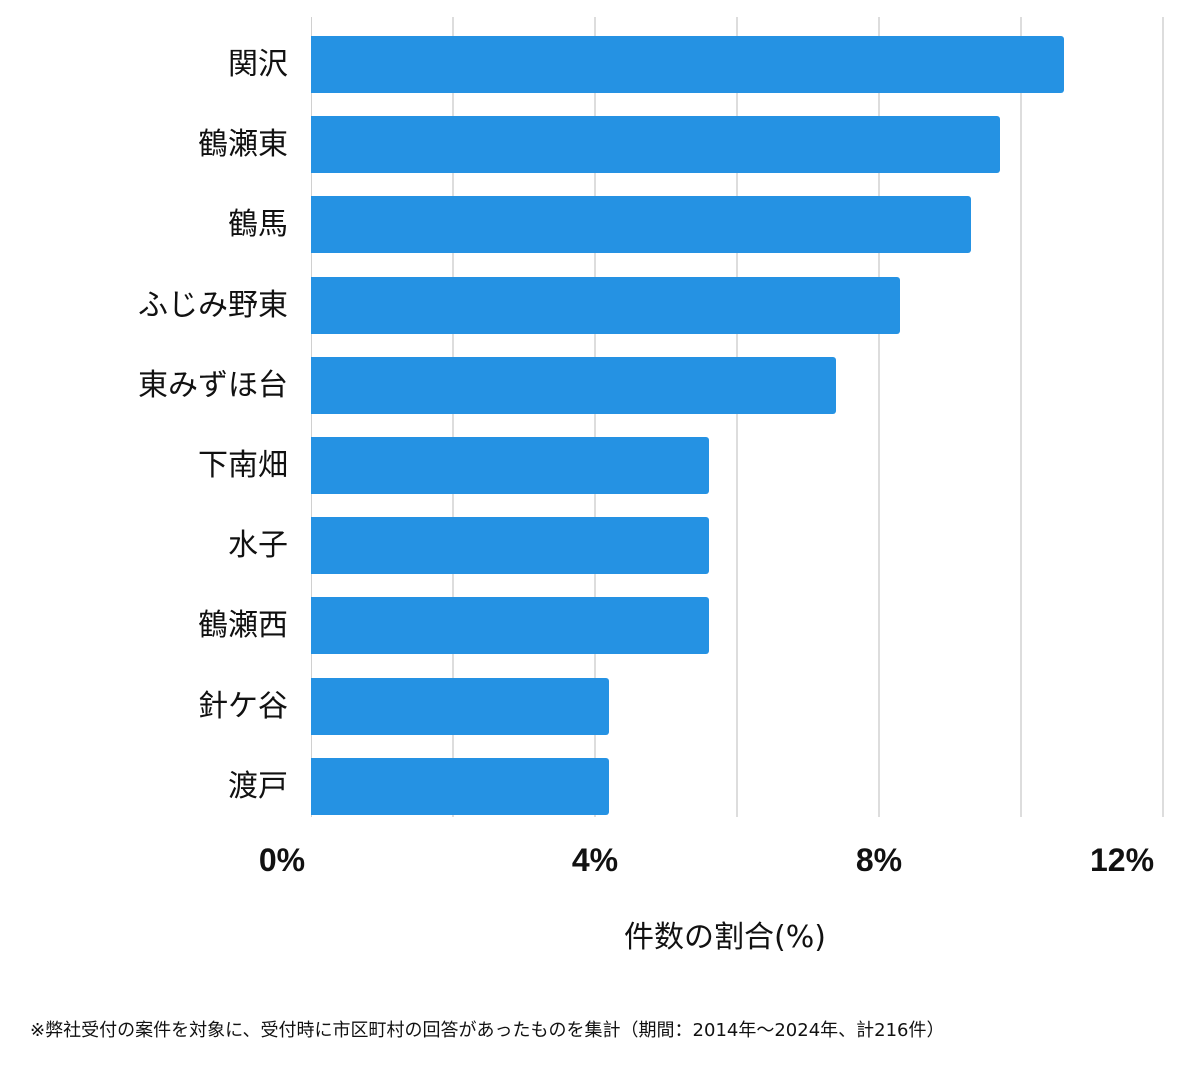  What do you see at coordinates (879, 860) in the screenshot?
I see `x-tick-label: 8%` at bounding box center [879, 860].